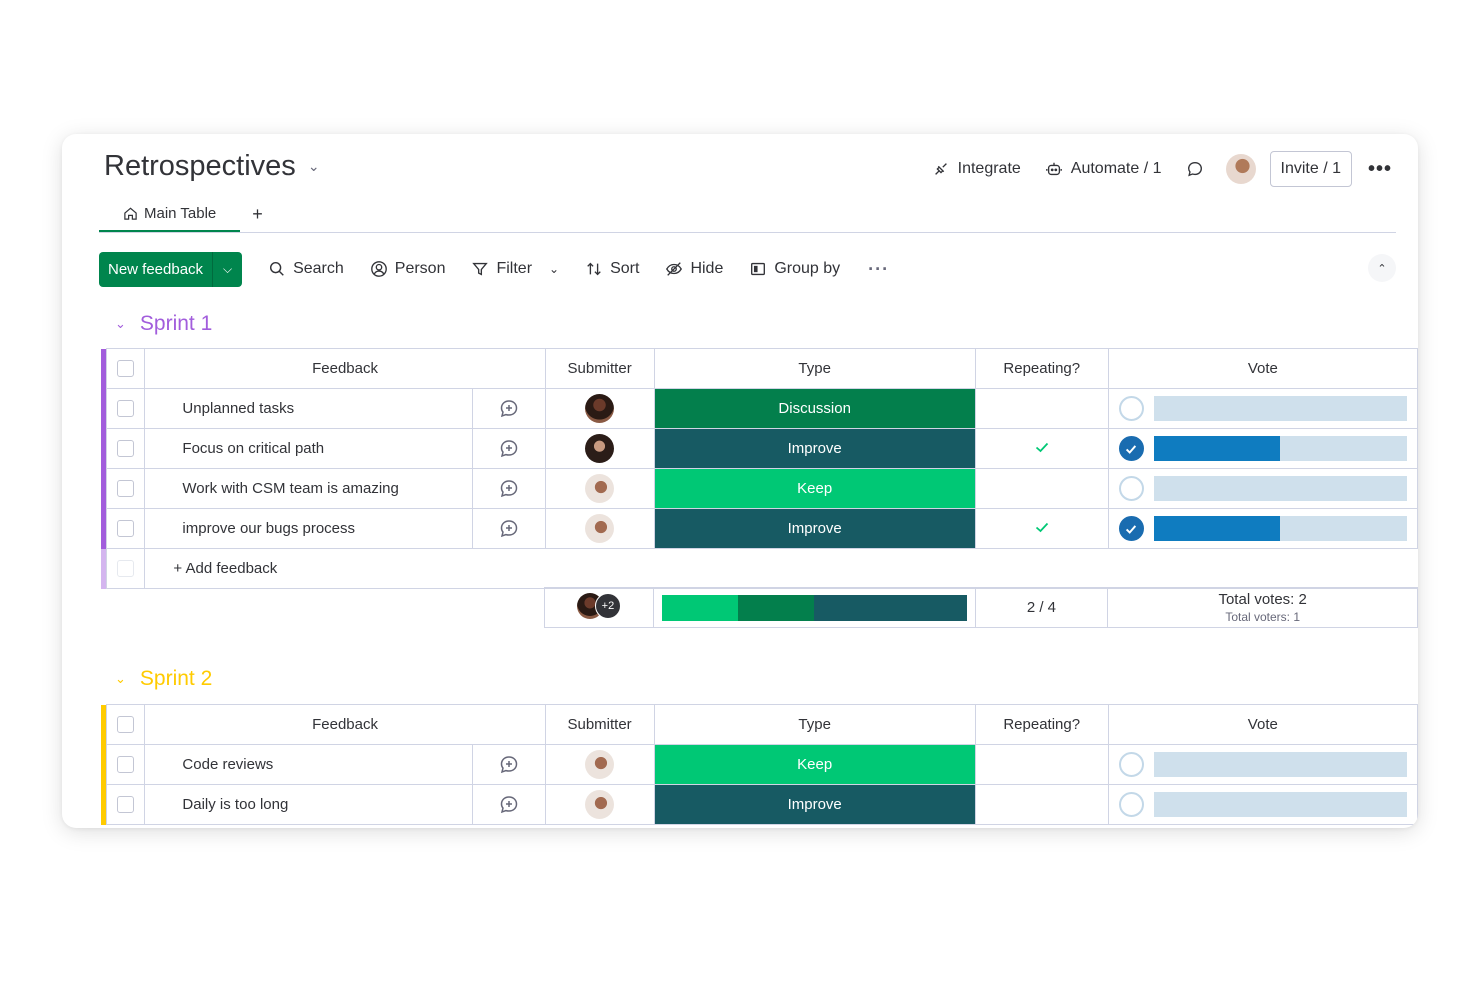  Describe the element at coordinates (308, 488) in the screenshot. I see `item-name: Work with CSM team is amazing` at that location.